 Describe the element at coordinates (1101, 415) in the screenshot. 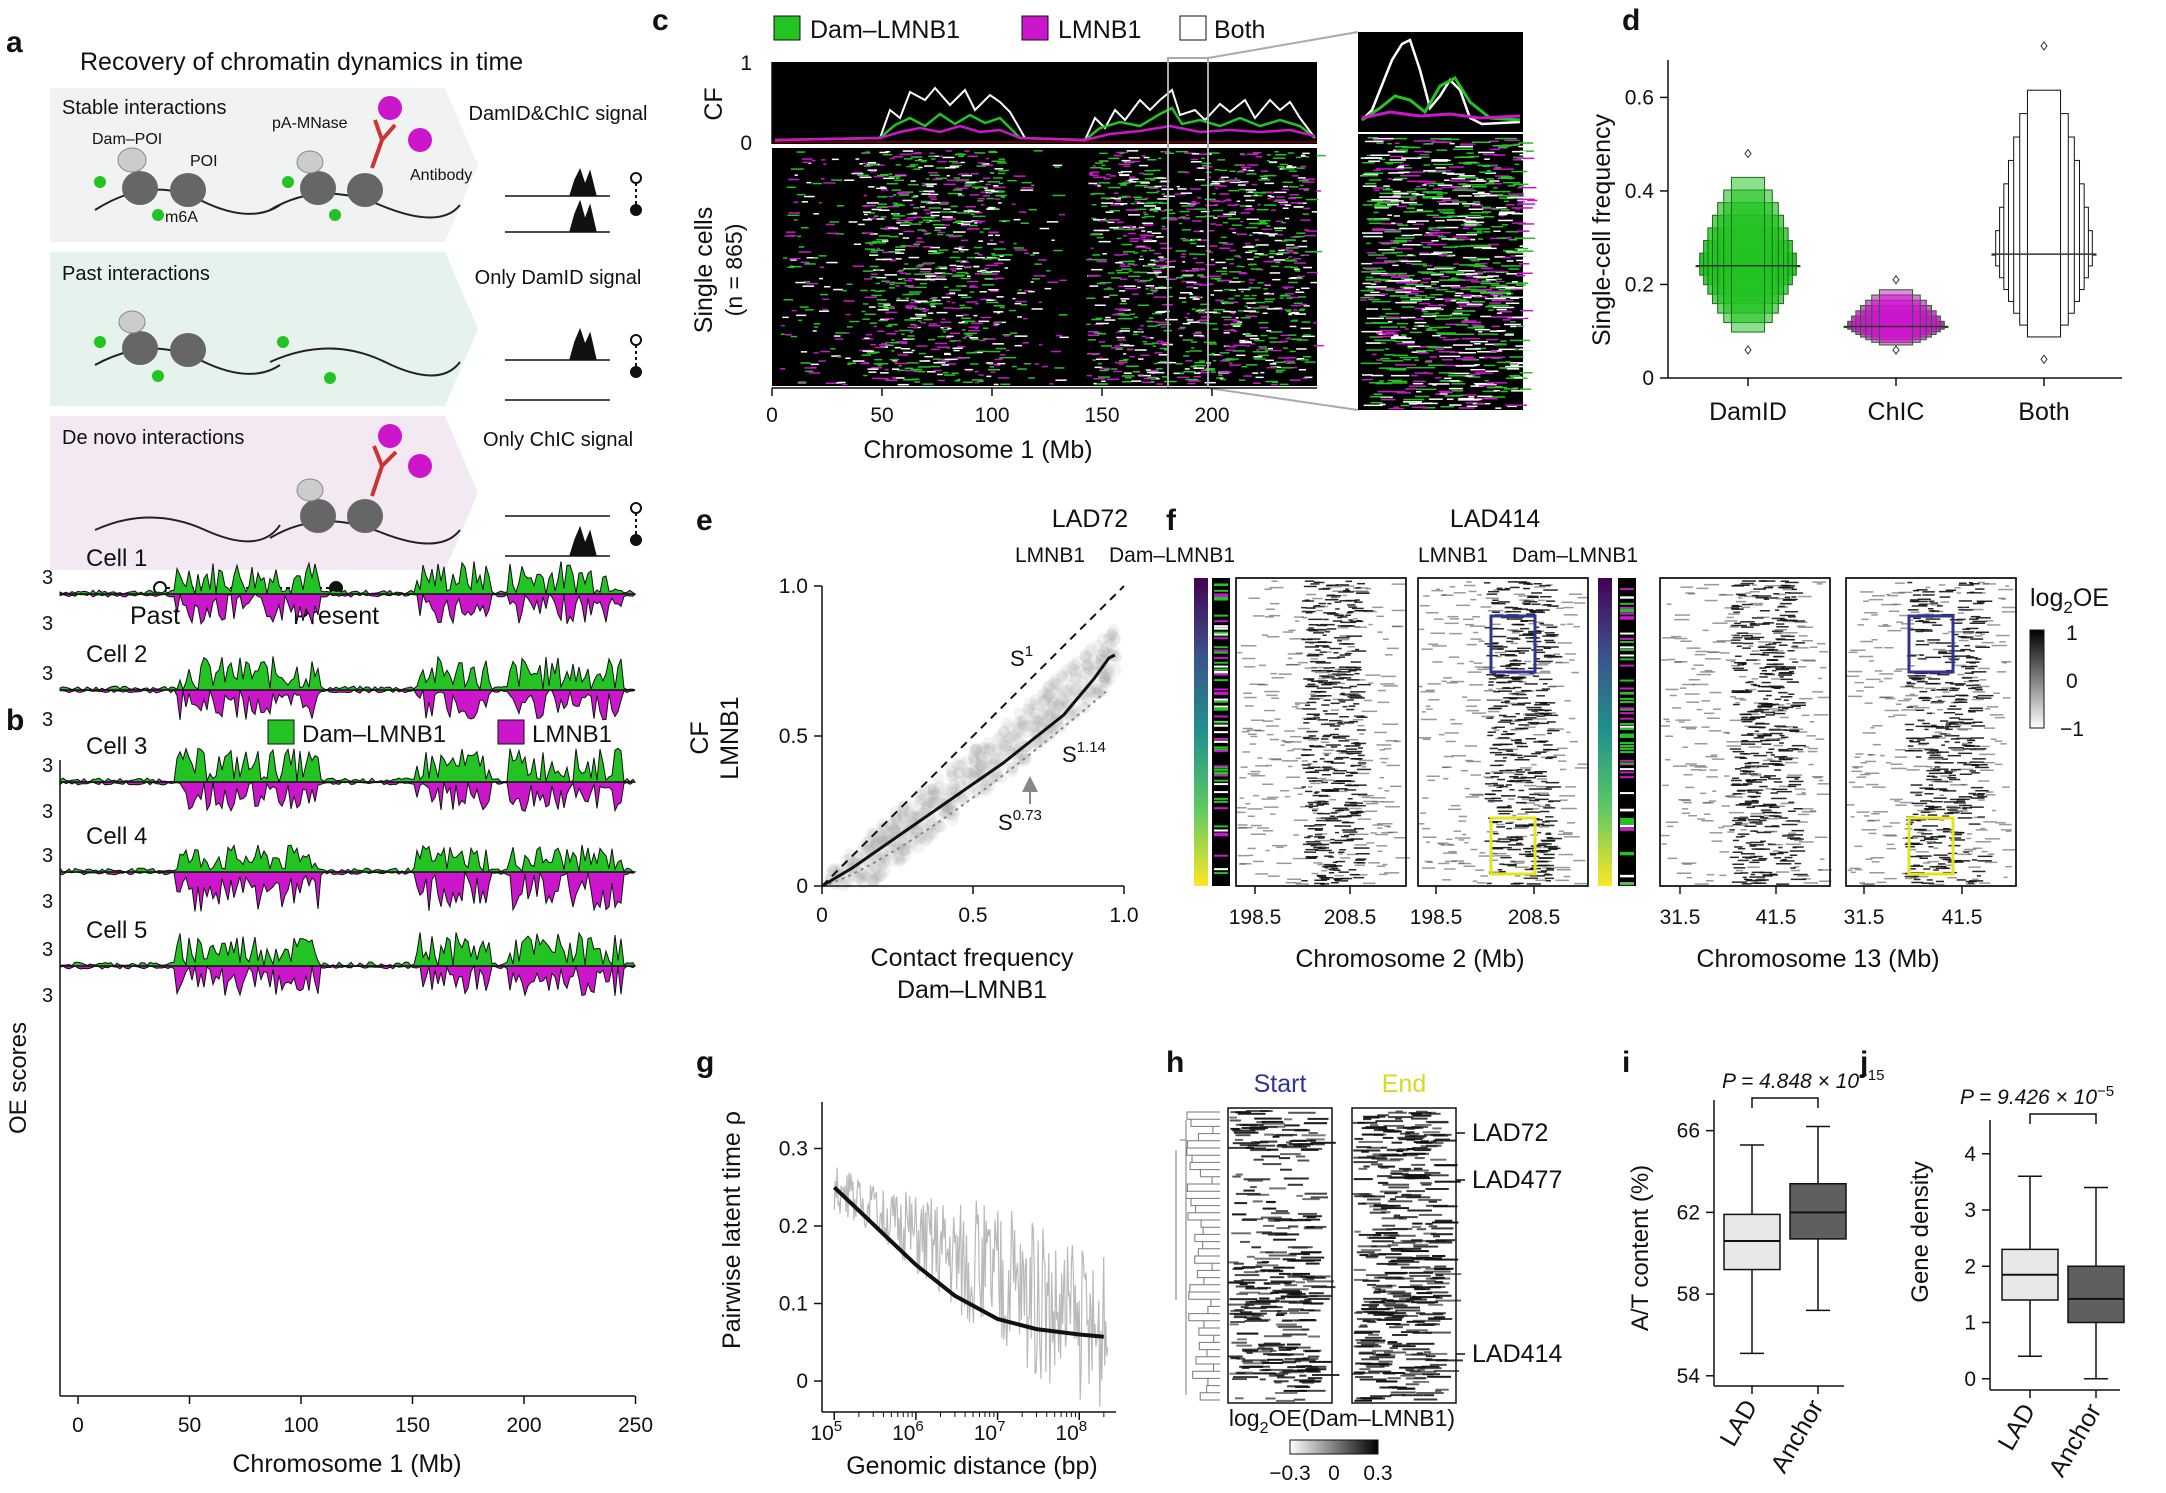

I see `x-tick-label: 150` at that location.